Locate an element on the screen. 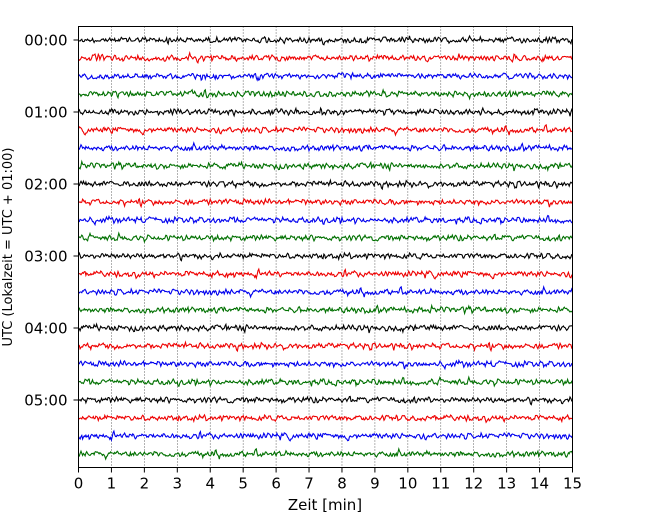 This screenshot has width=650, height=520. y-tick-label: 00:00 is located at coordinates (45, 41).